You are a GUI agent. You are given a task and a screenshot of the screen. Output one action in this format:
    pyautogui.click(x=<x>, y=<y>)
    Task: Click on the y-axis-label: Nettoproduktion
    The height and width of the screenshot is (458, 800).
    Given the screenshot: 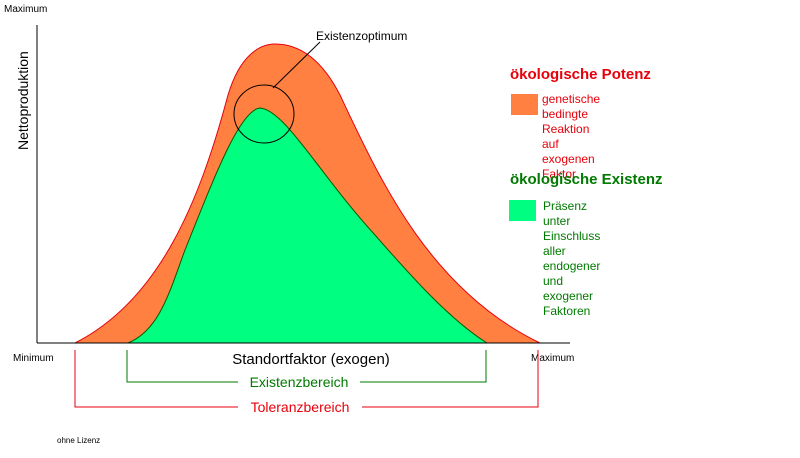 What is the action you would take?
    pyautogui.click(x=23, y=100)
    